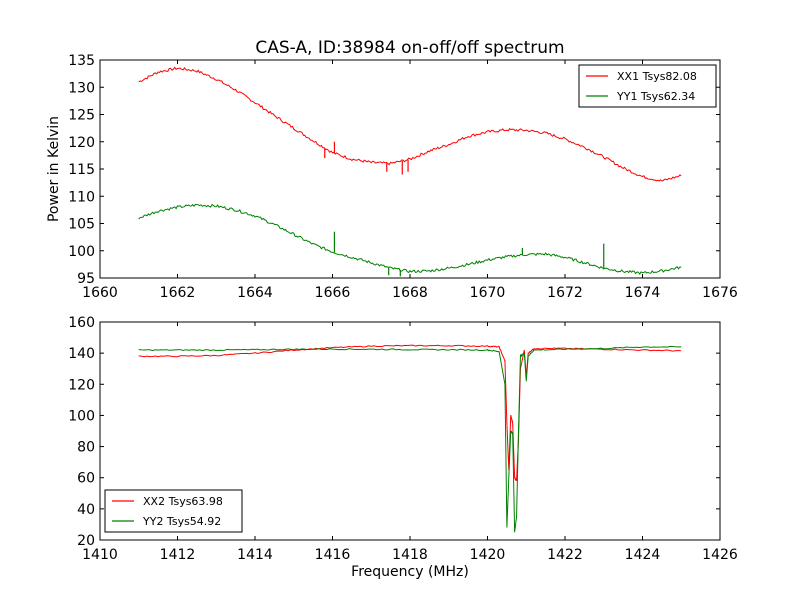 This screenshot has height=600, width=800. What do you see at coordinates (86, 448) in the screenshot?
I see `y-tick-label: 80` at bounding box center [86, 448].